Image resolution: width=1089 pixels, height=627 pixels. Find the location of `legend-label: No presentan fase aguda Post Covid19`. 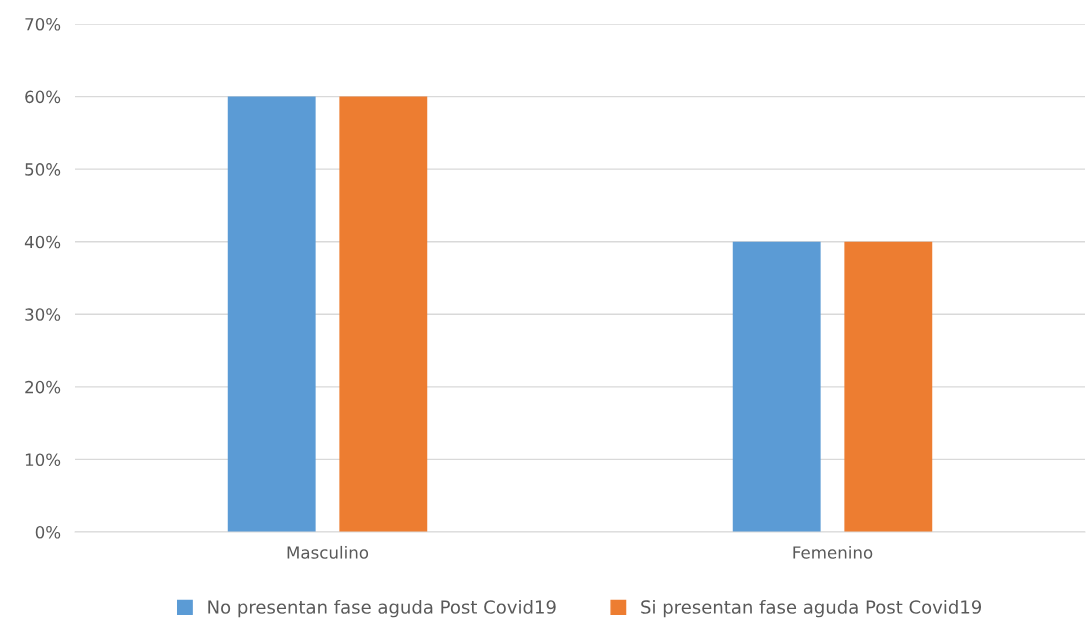

legend-label: No presentan fase aguda Post Covid19 is located at coordinates (382, 608).